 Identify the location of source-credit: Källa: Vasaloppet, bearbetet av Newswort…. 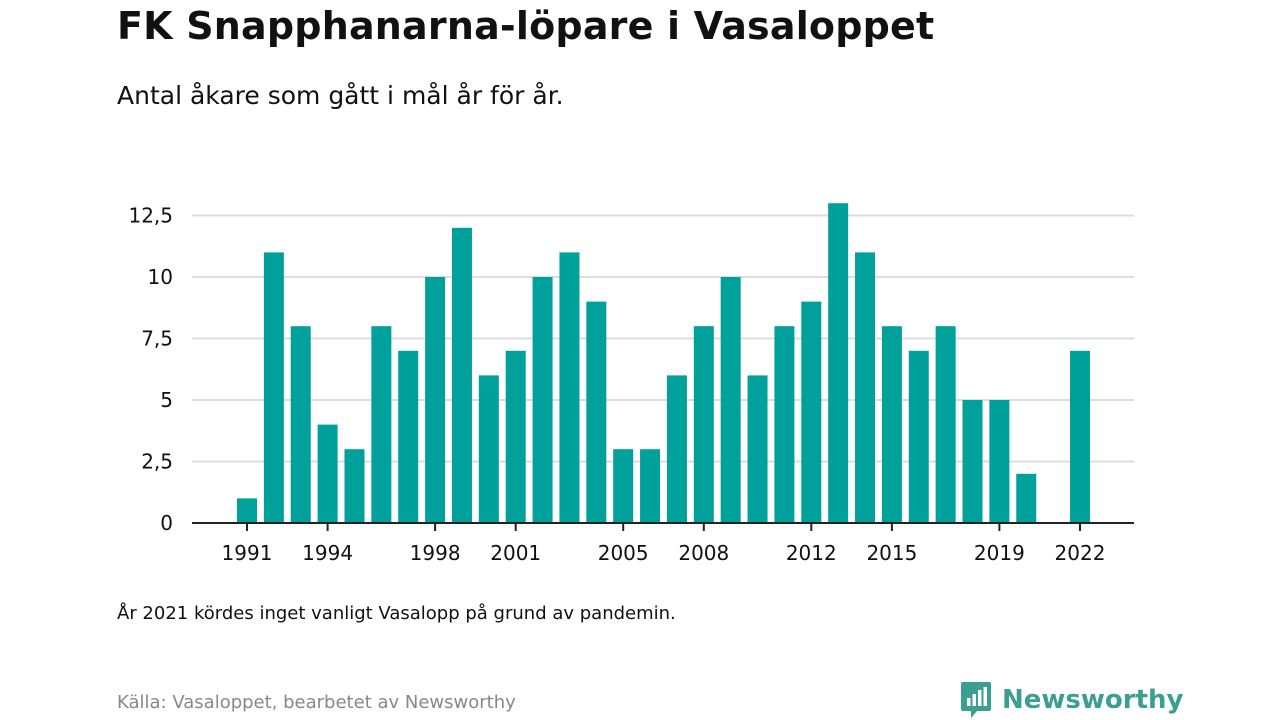
(316, 702).